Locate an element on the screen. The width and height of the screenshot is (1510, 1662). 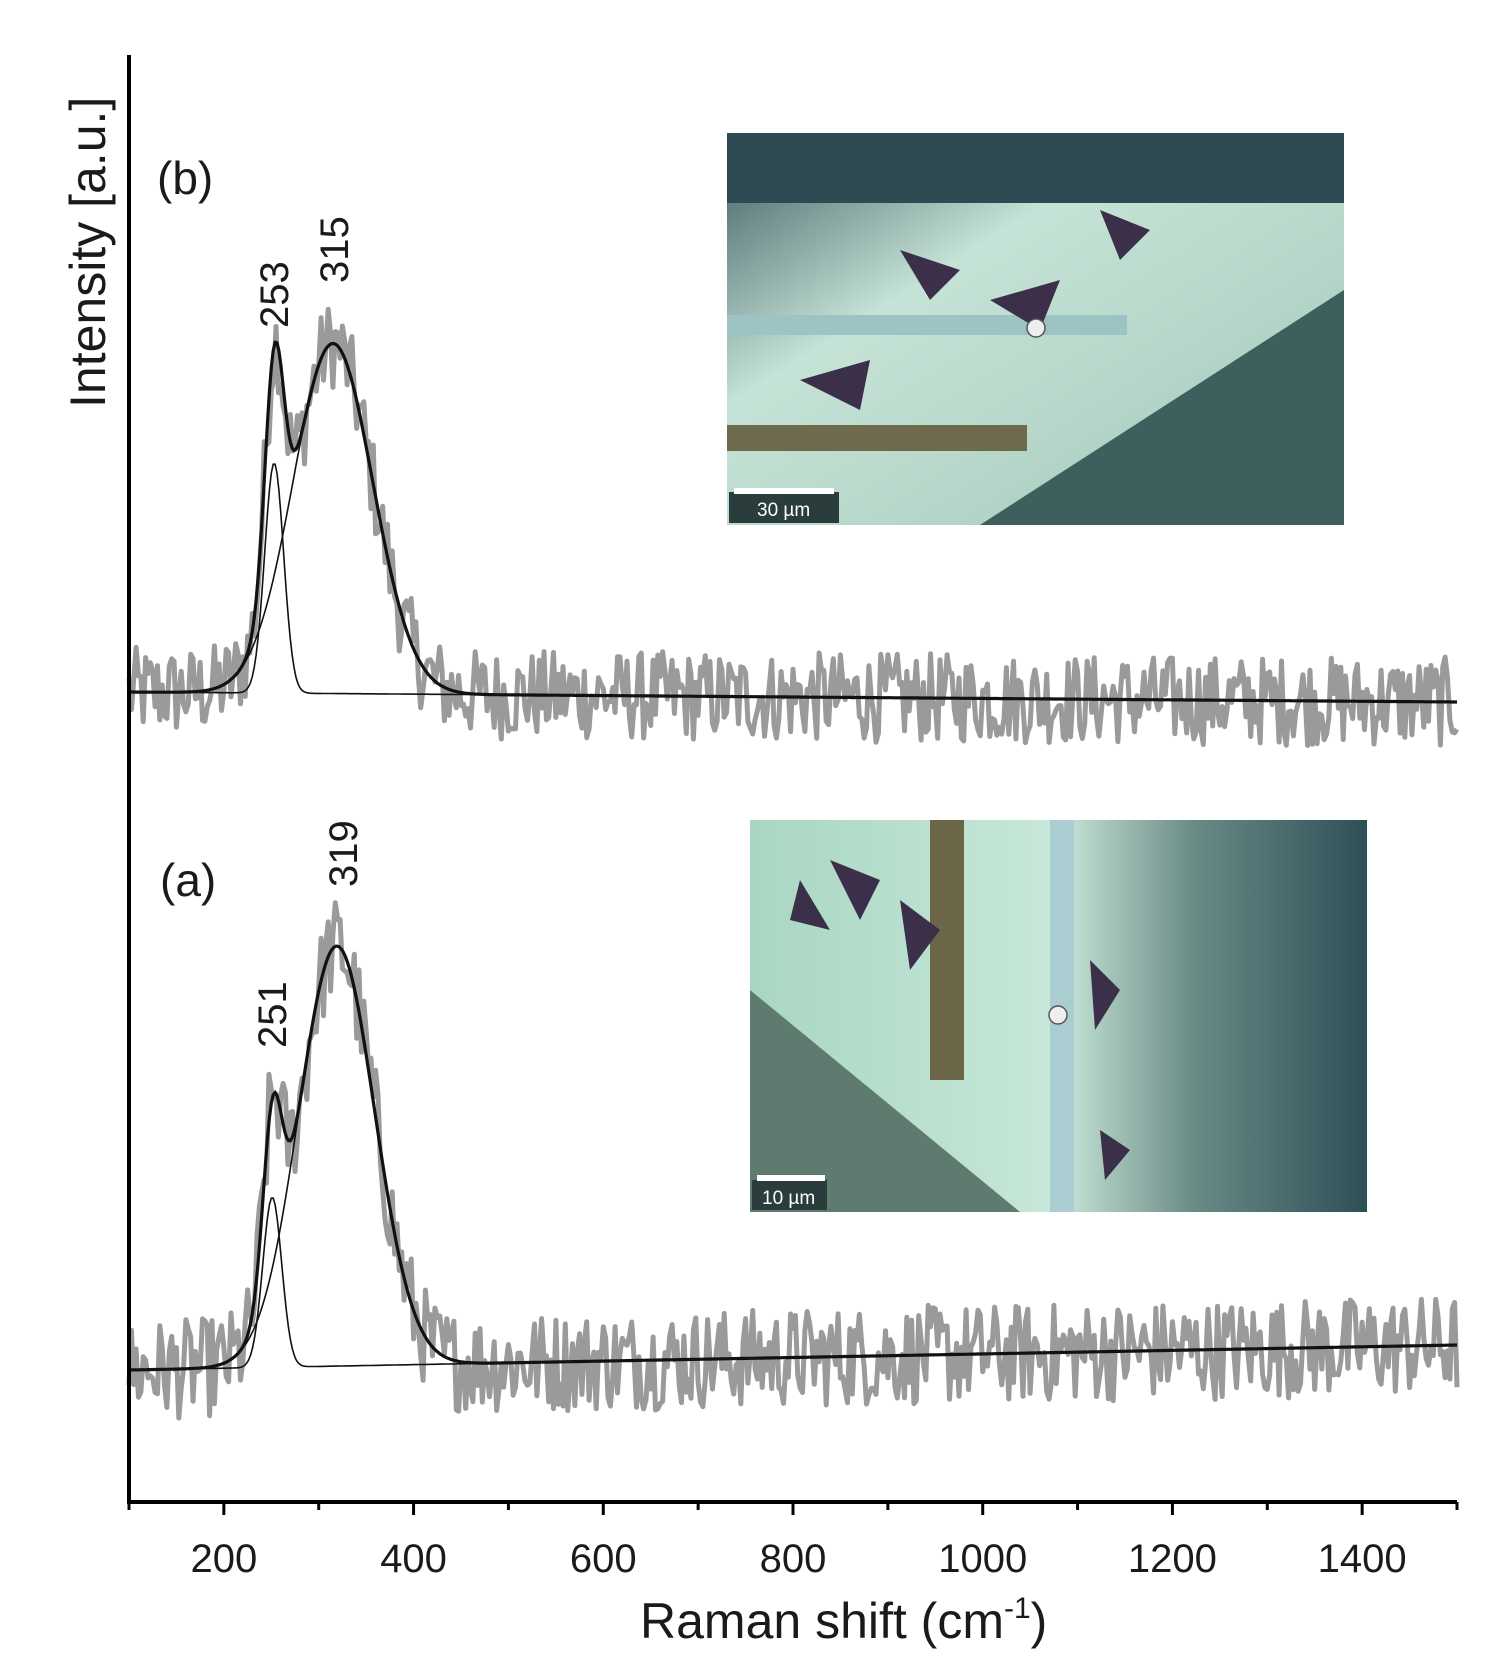
x-tick-label: 800 is located at coordinates (793, 1559).